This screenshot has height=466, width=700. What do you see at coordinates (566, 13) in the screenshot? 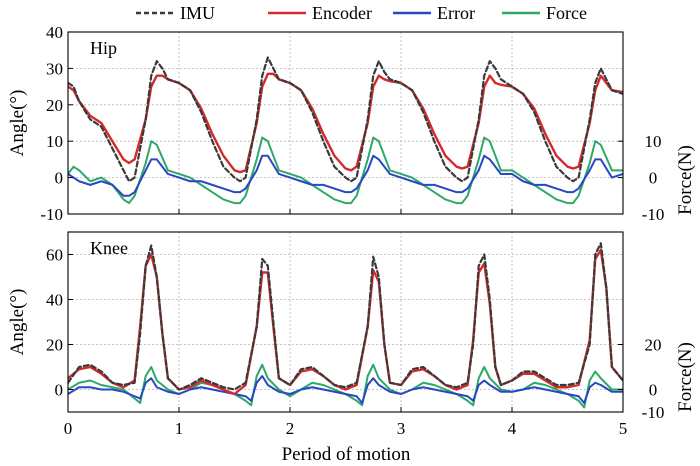
I see `legend-label-force: Force` at bounding box center [566, 13].